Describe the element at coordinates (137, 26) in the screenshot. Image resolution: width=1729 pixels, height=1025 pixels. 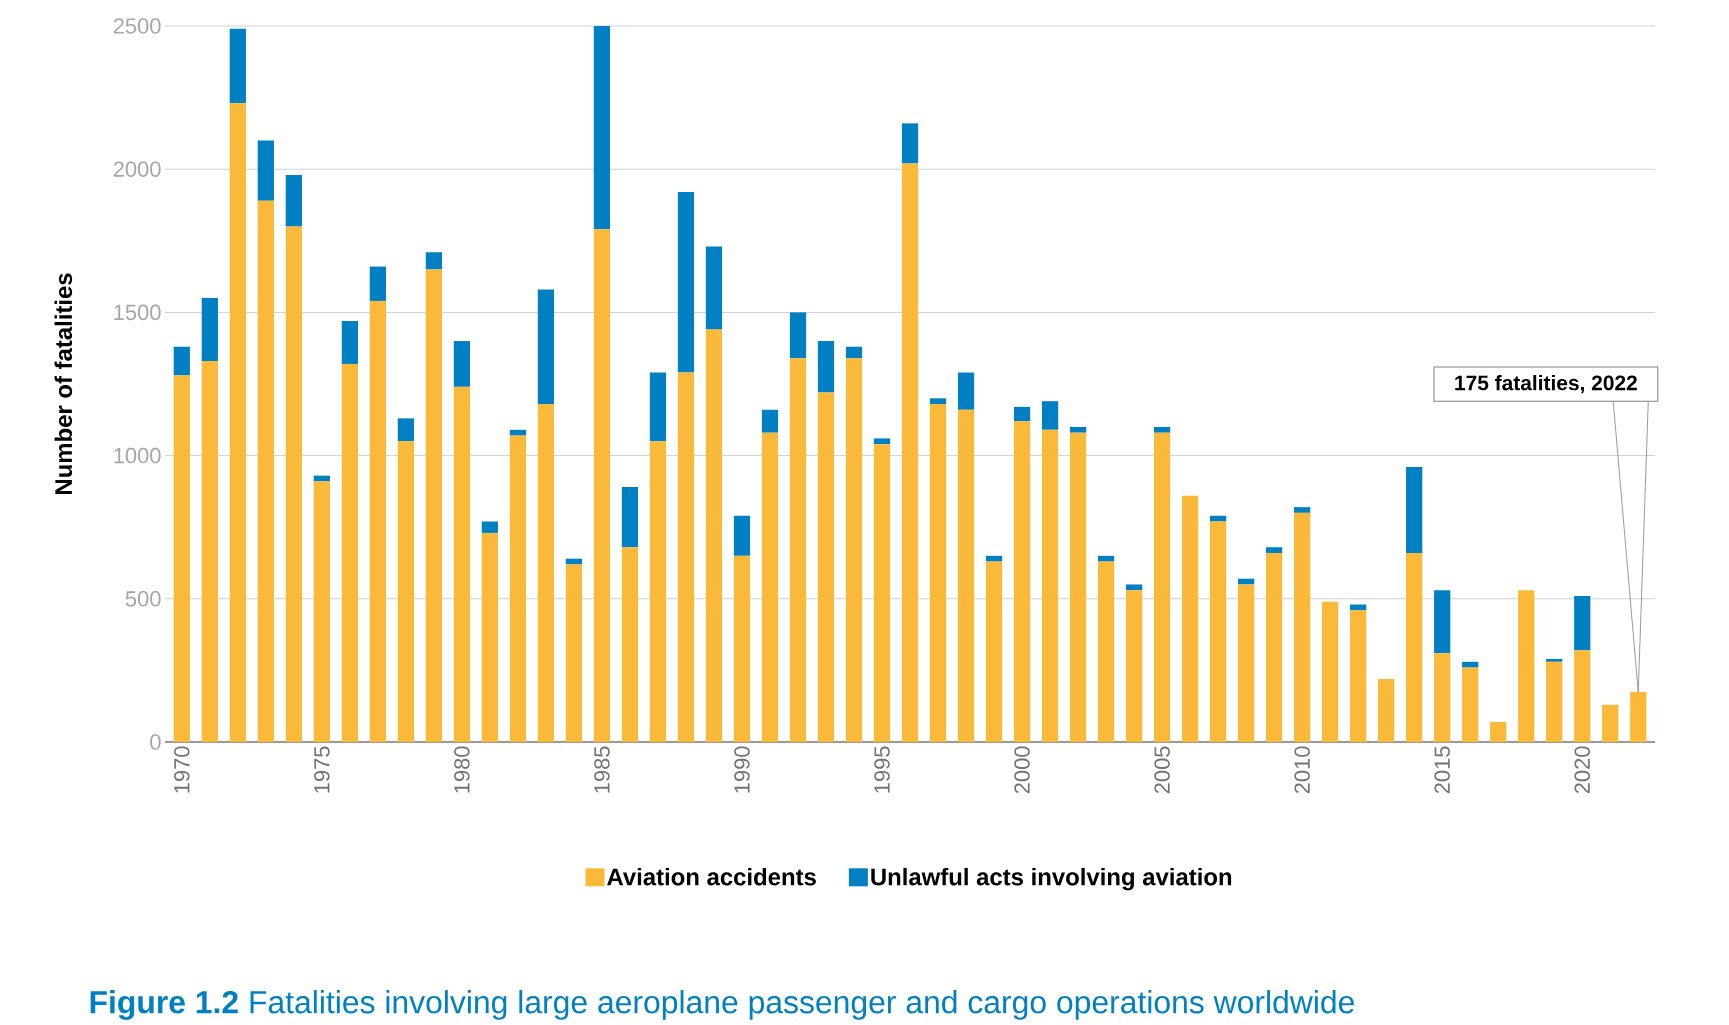
I see `y-tick-label: 2500` at that location.